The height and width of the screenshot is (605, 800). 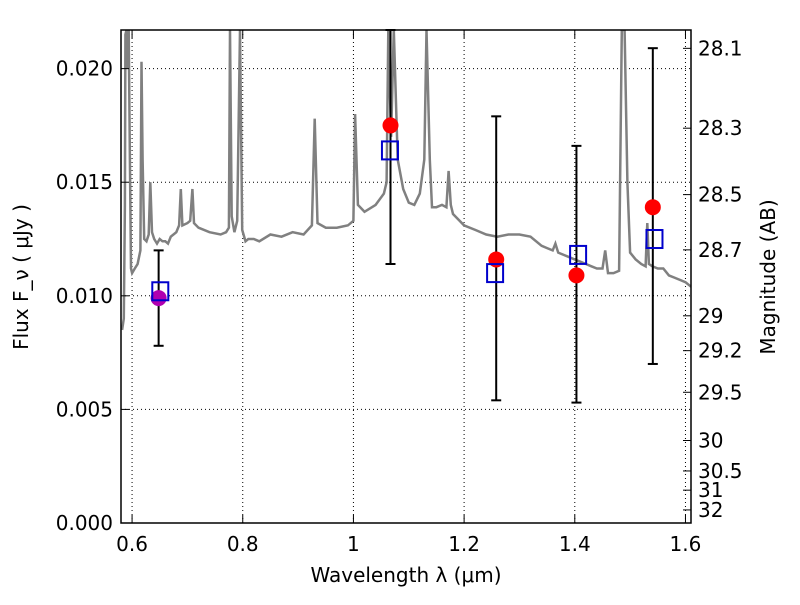 I want to click on y-ticks: 0.000 0.005 0.010 0.015 0.020, so click(x=92, y=296).